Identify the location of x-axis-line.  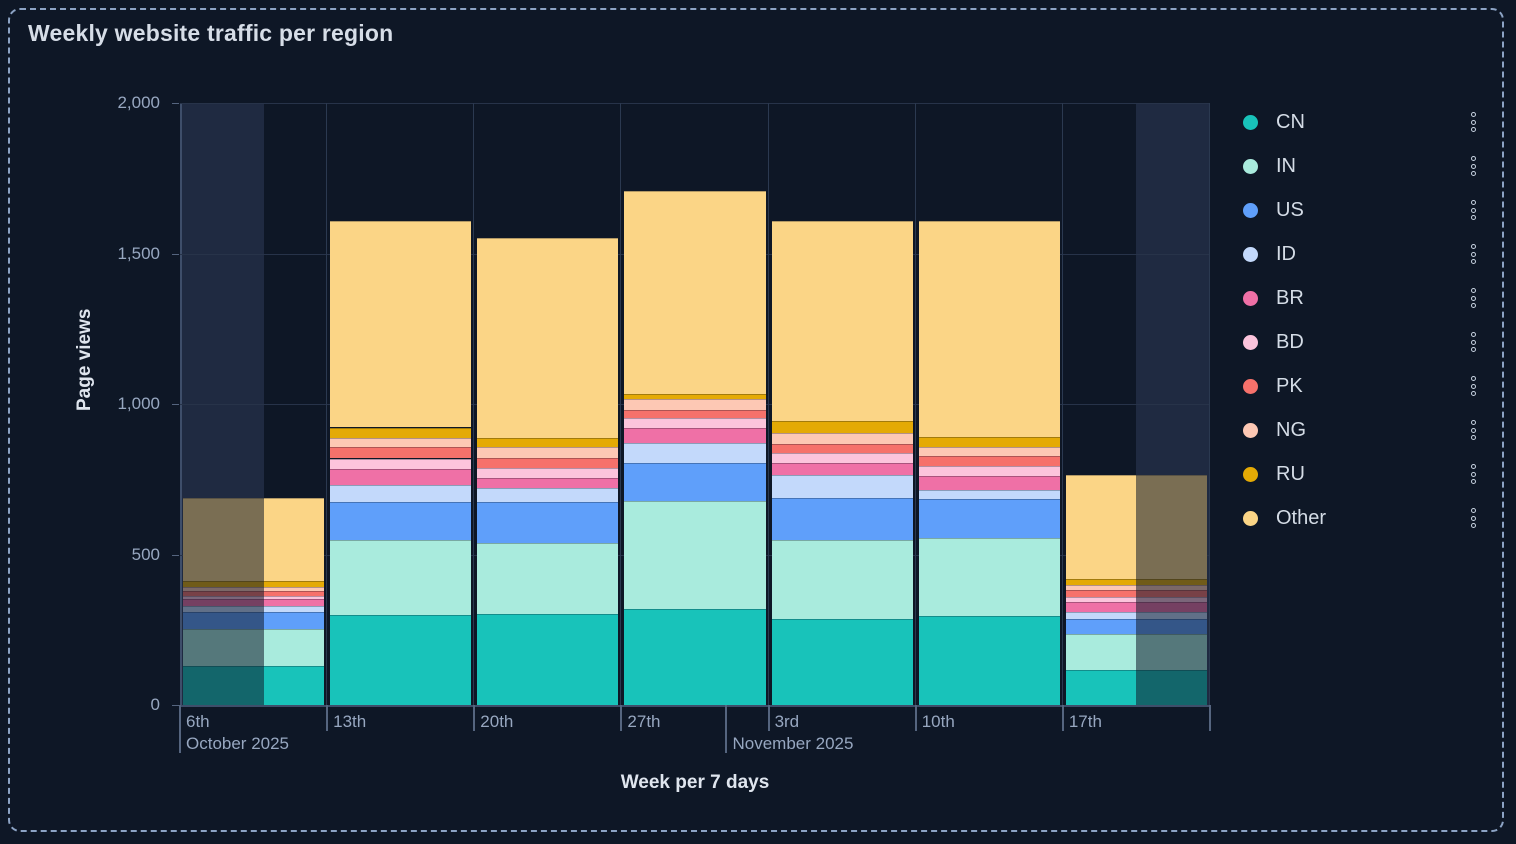
(695, 706).